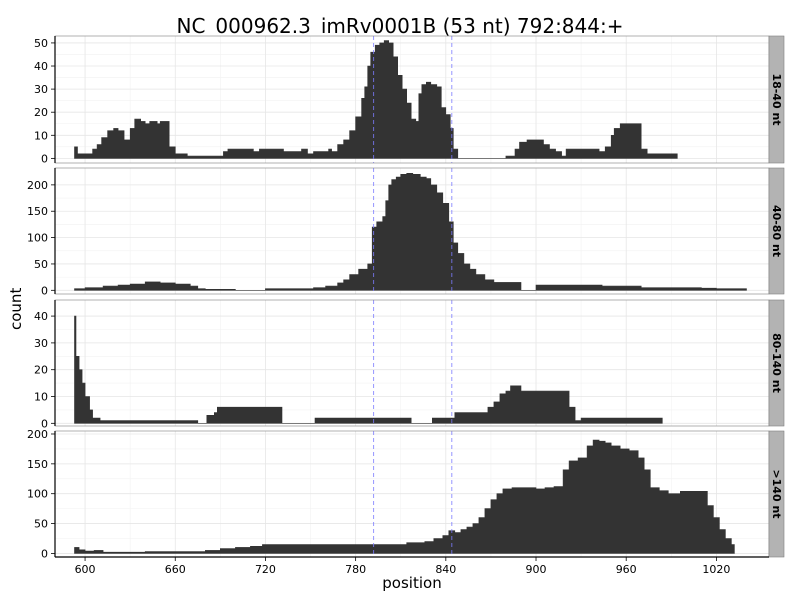  Describe the element at coordinates (412, 583) in the screenshot. I see `x-axis-title: position` at that location.